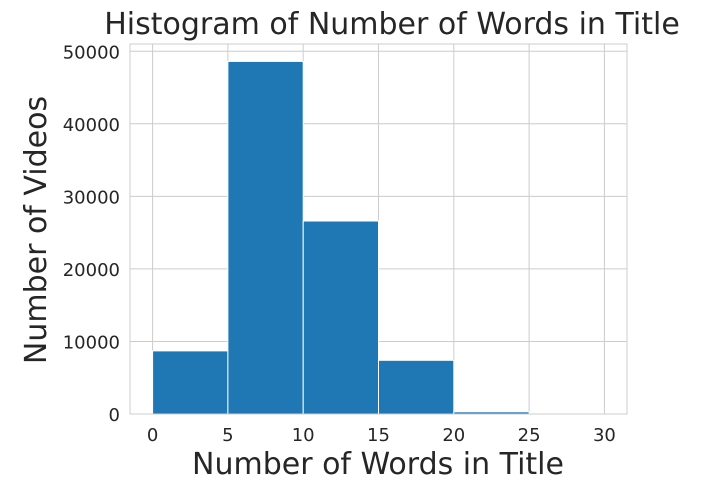 Image resolution: width=707 pixels, height=492 pixels. I want to click on x-tick-label: 20, so click(453, 435).